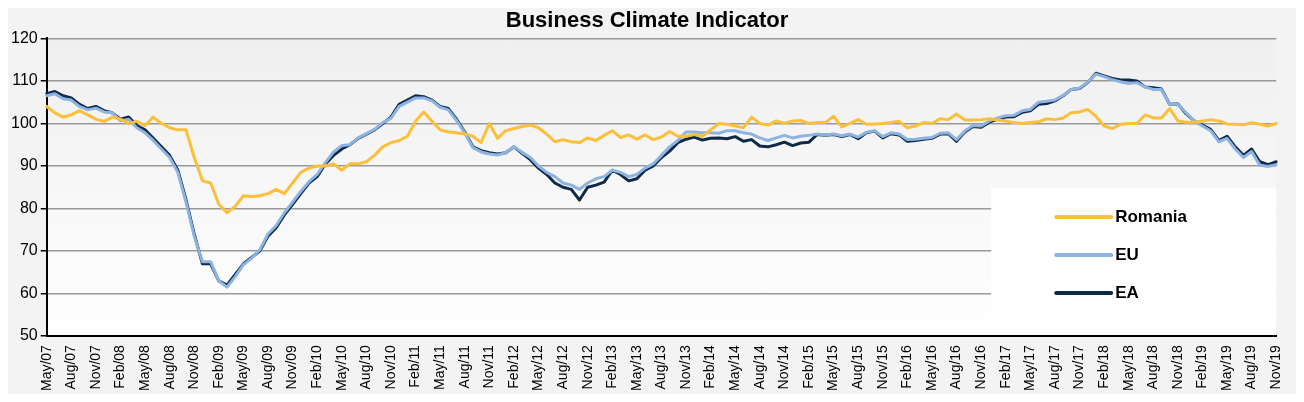 Image resolution: width=1304 pixels, height=402 pixels. What do you see at coordinates (1275, 367) in the screenshot?
I see `x-tick-label: Nov/19` at bounding box center [1275, 367].